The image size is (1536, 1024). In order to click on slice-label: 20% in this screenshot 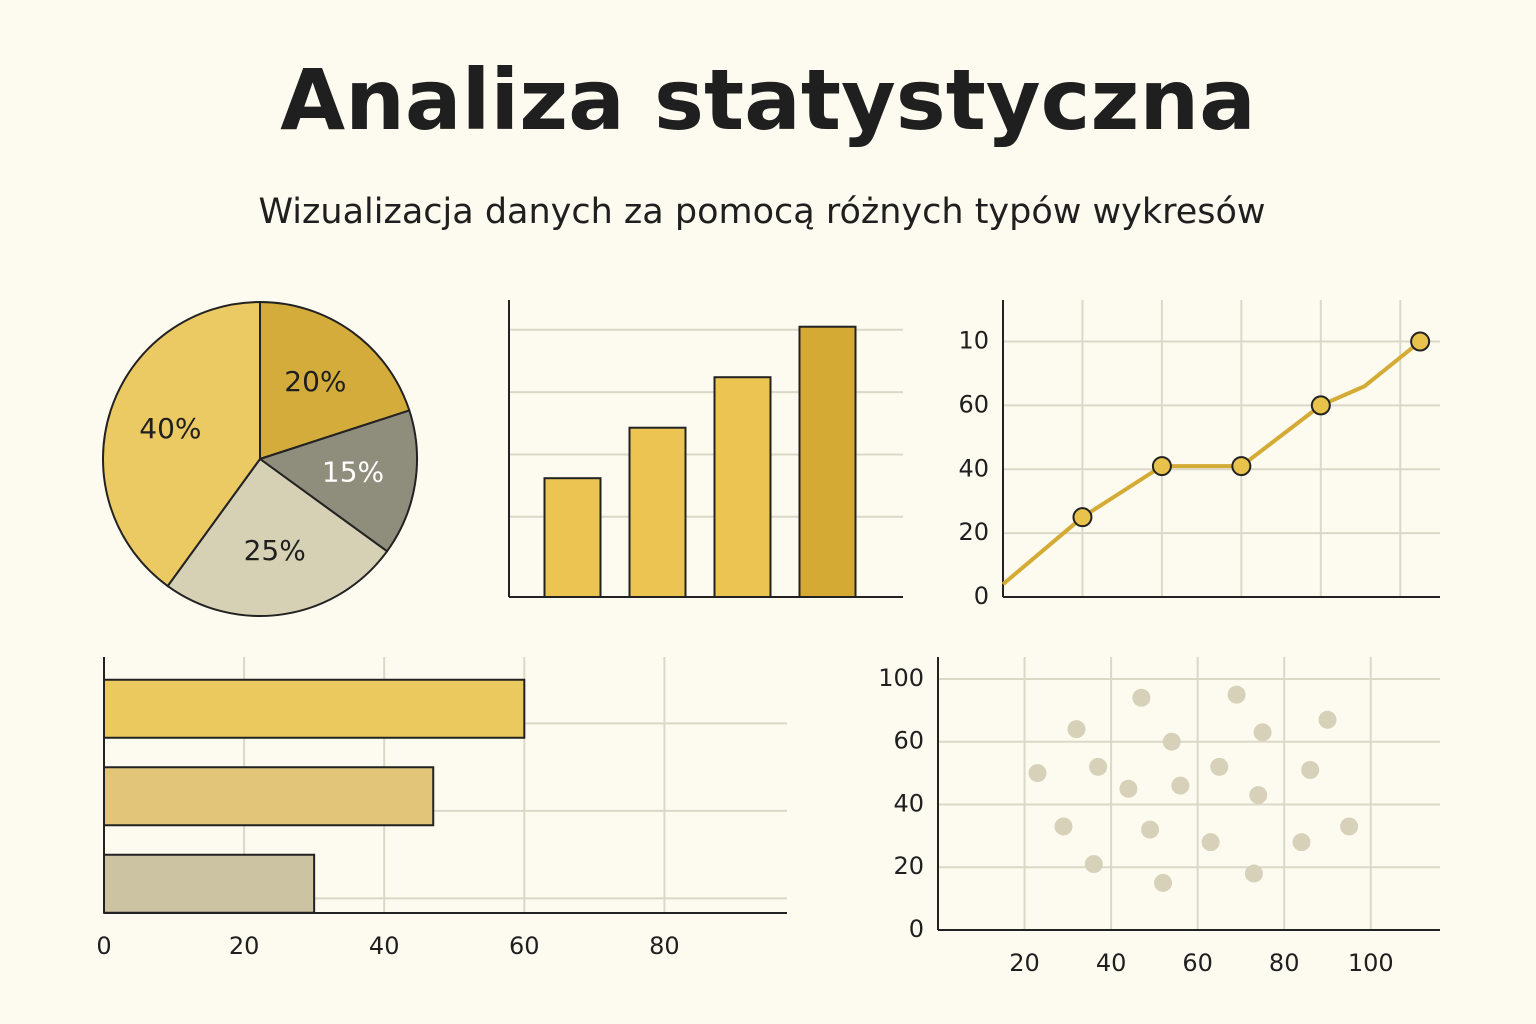, I will do `click(315, 381)`.